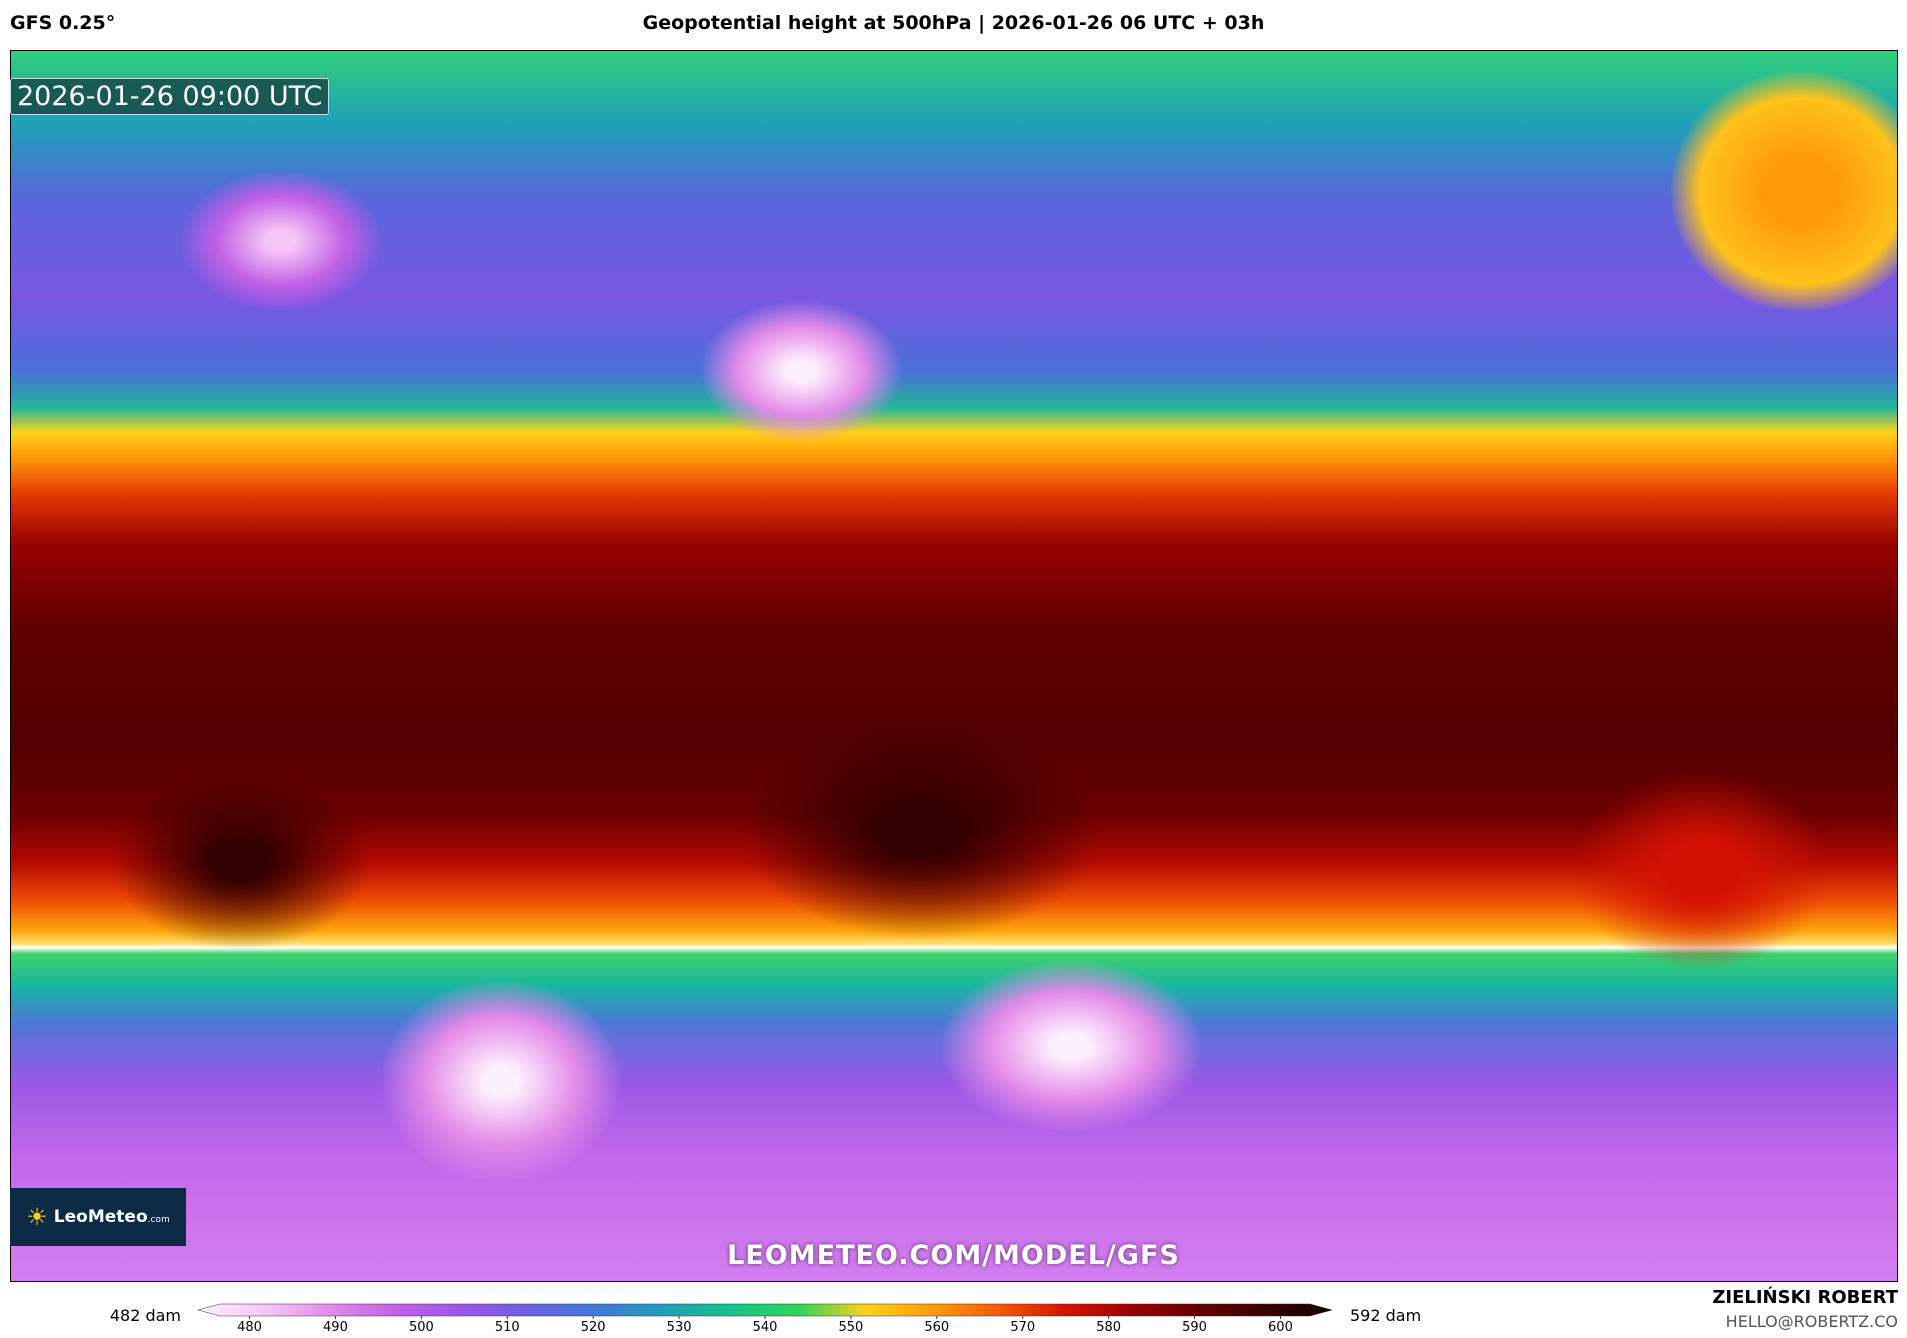 The image size is (1907, 1338). Describe the element at coordinates (335, 1327) in the screenshot. I see `colorbar-tick-label: 490` at that location.